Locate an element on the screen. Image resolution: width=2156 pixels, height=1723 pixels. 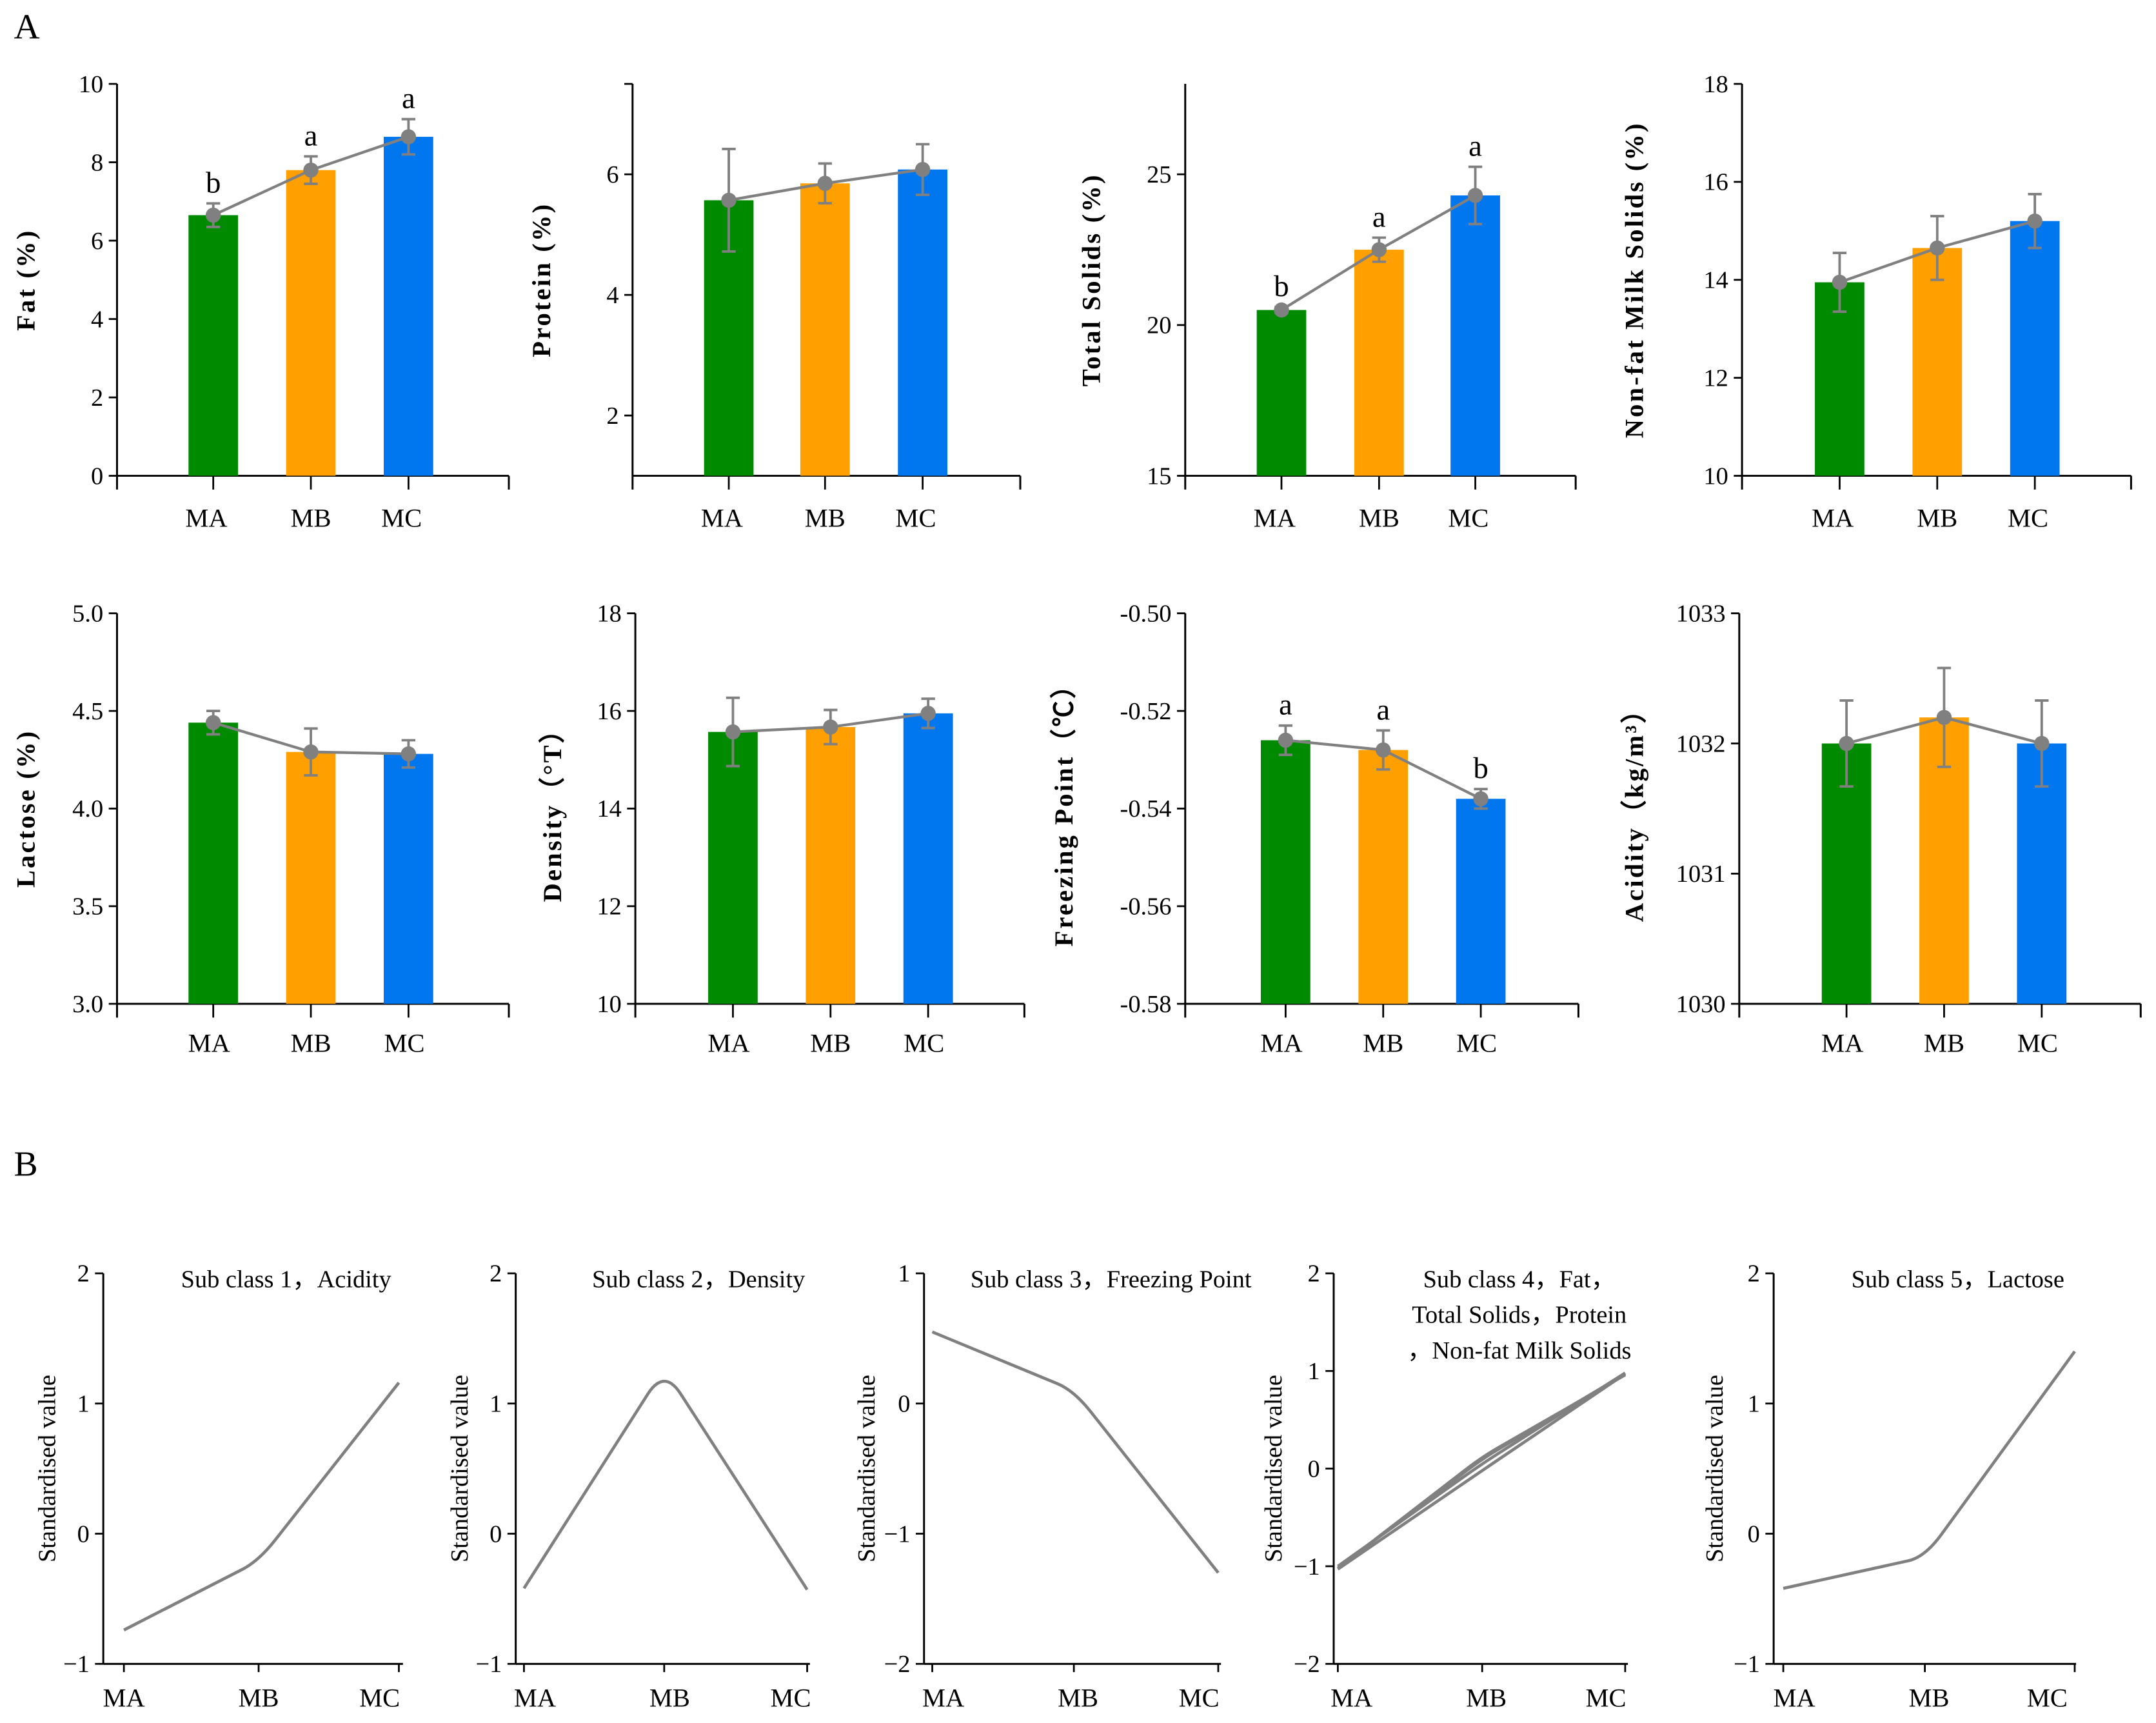
series-line-non-fat-milk-solids is located at coordinates (1482, 1469).